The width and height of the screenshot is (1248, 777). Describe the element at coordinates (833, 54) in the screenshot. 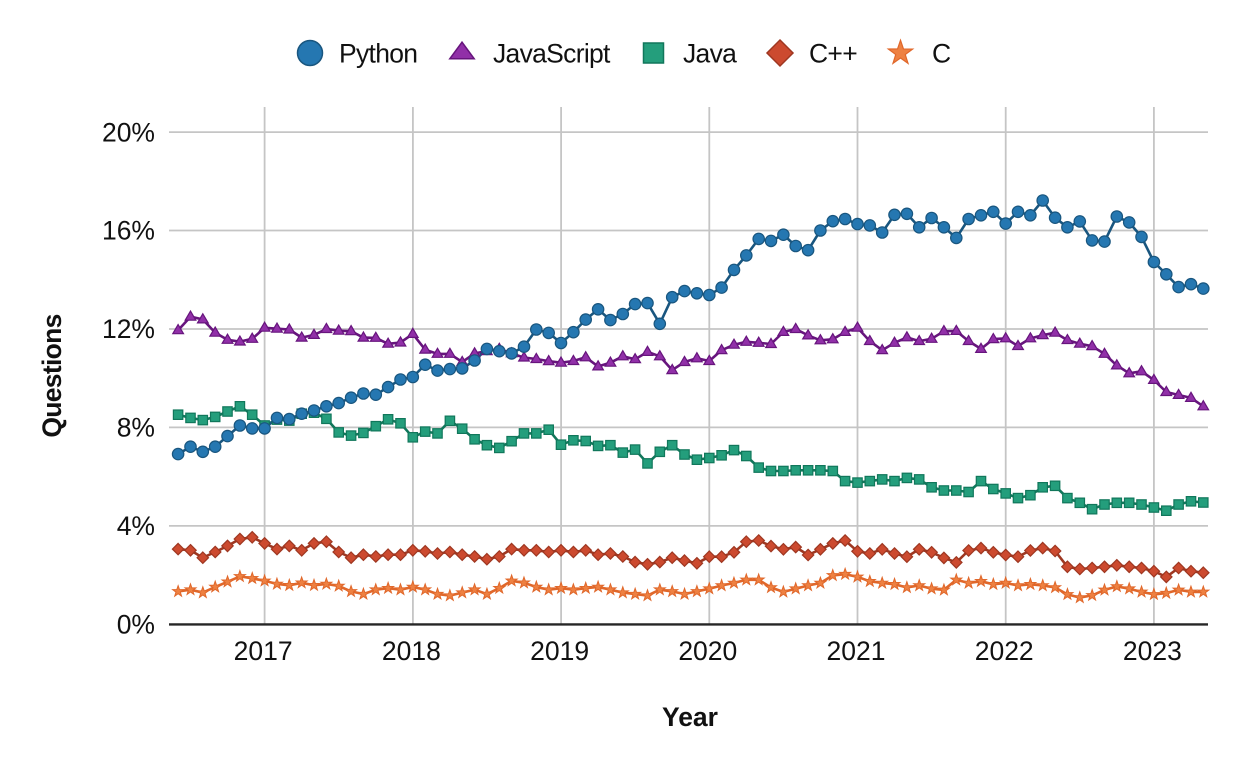

I see `svg-text: C++` at that location.